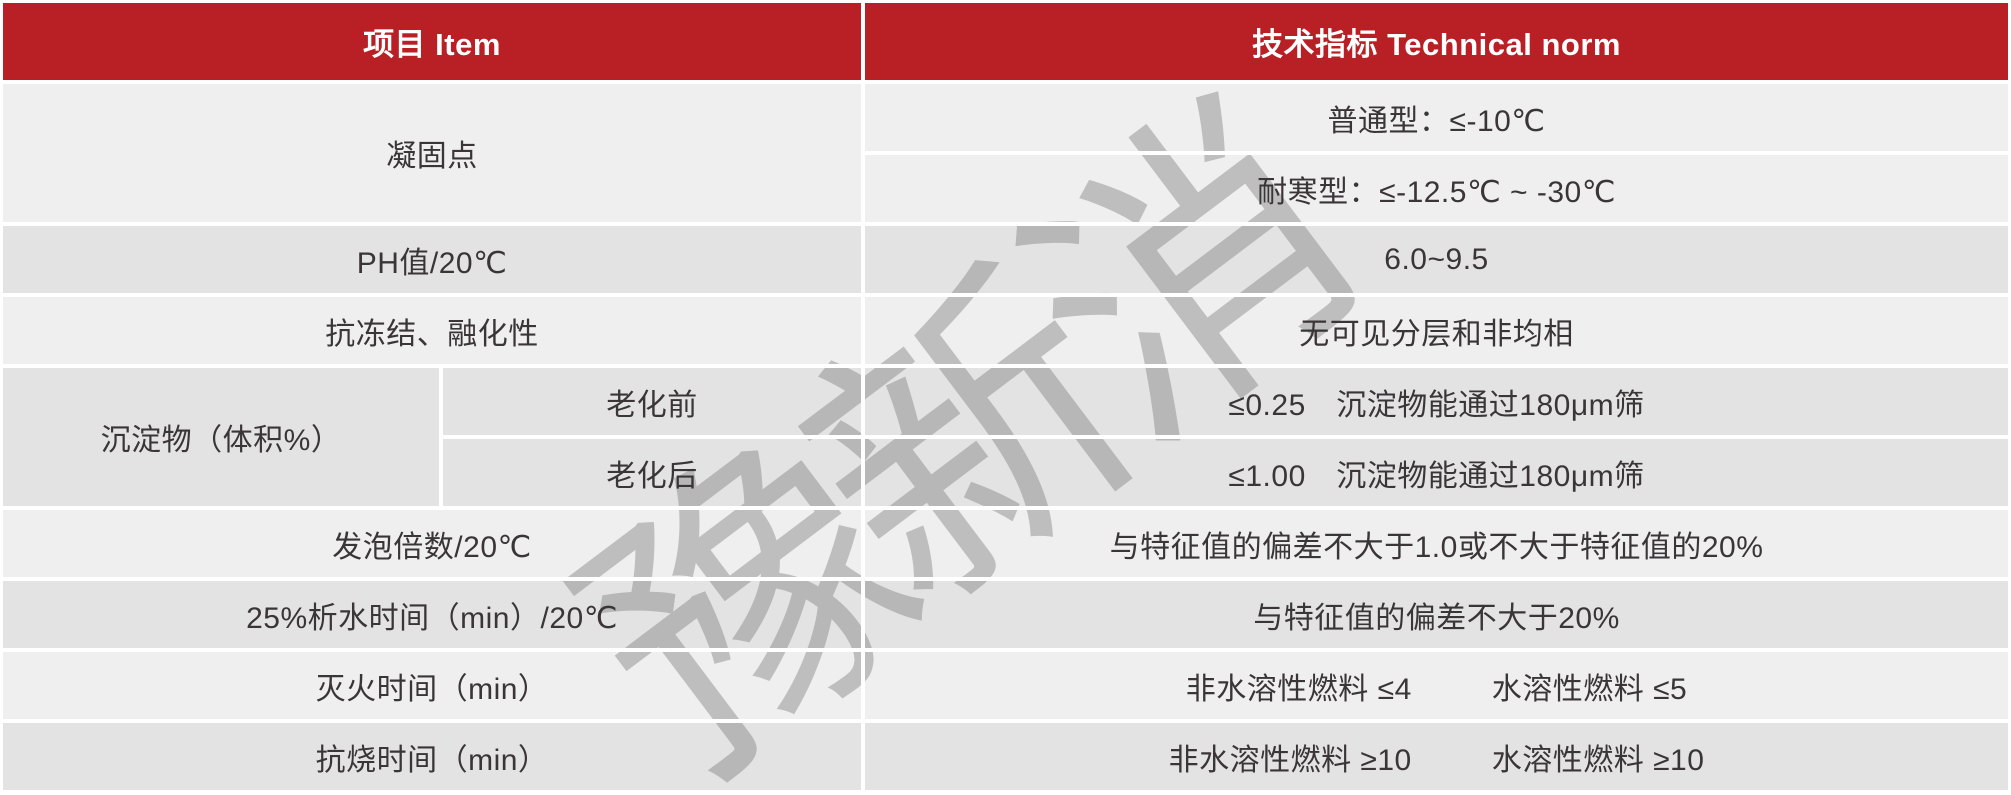 The width and height of the screenshot is (2011, 795). What do you see at coordinates (652, 401) in the screenshot?
I see `cell-sediment-before-aging-label: 老化前` at bounding box center [652, 401].